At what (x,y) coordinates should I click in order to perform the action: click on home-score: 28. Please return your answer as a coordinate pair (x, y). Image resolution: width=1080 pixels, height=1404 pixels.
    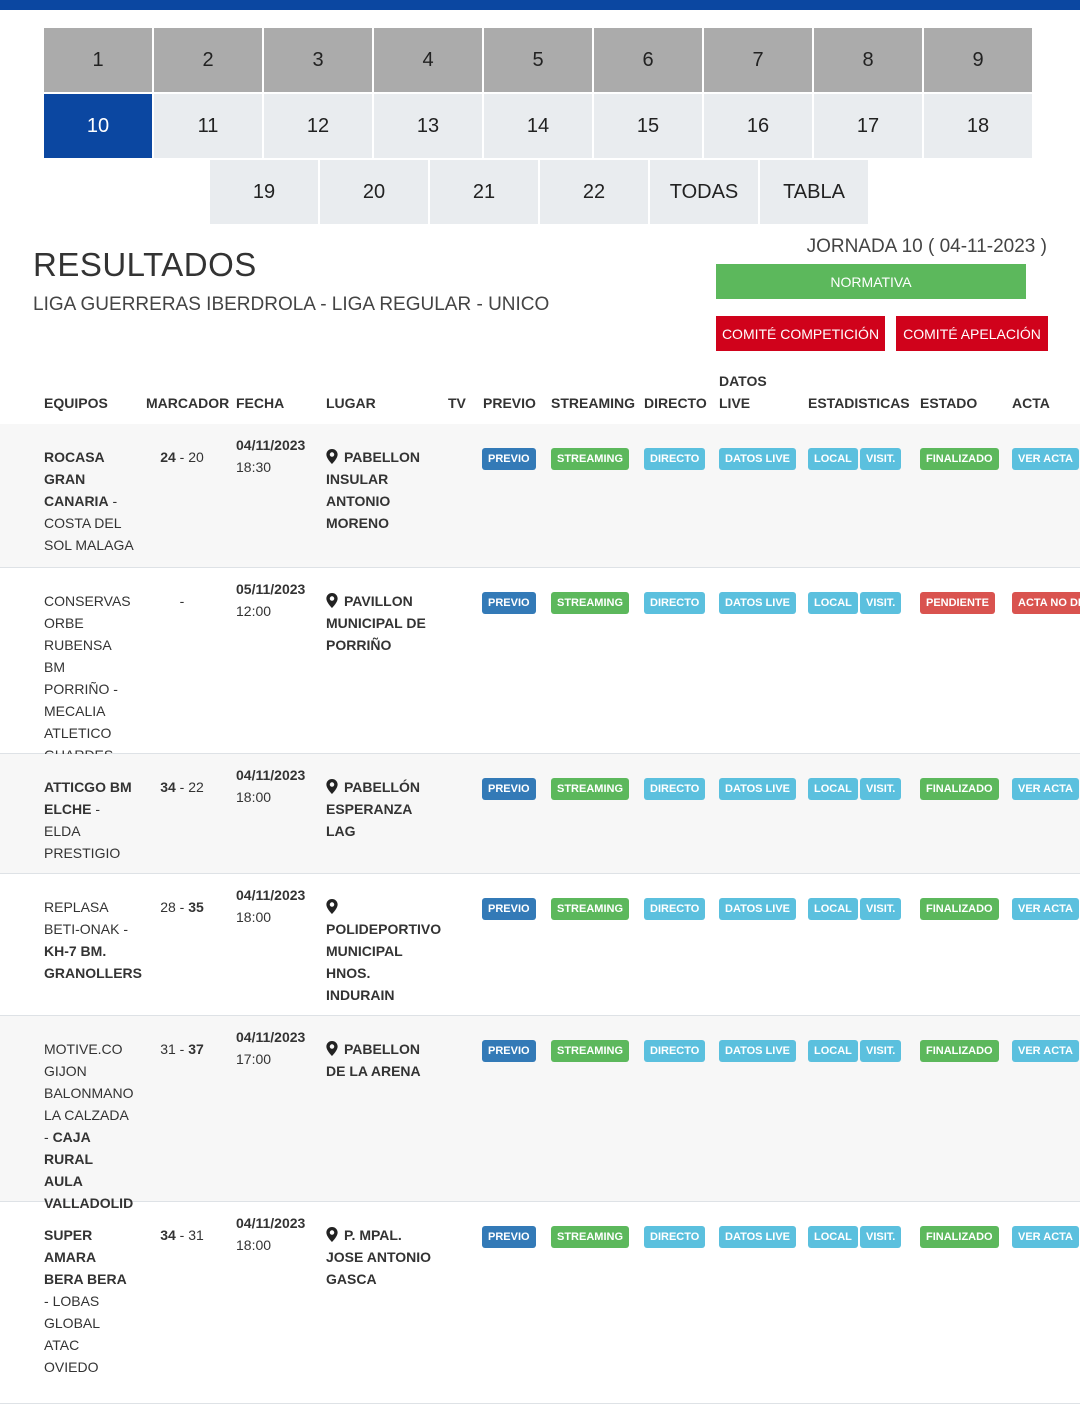
    Looking at the image, I should click on (168, 907).